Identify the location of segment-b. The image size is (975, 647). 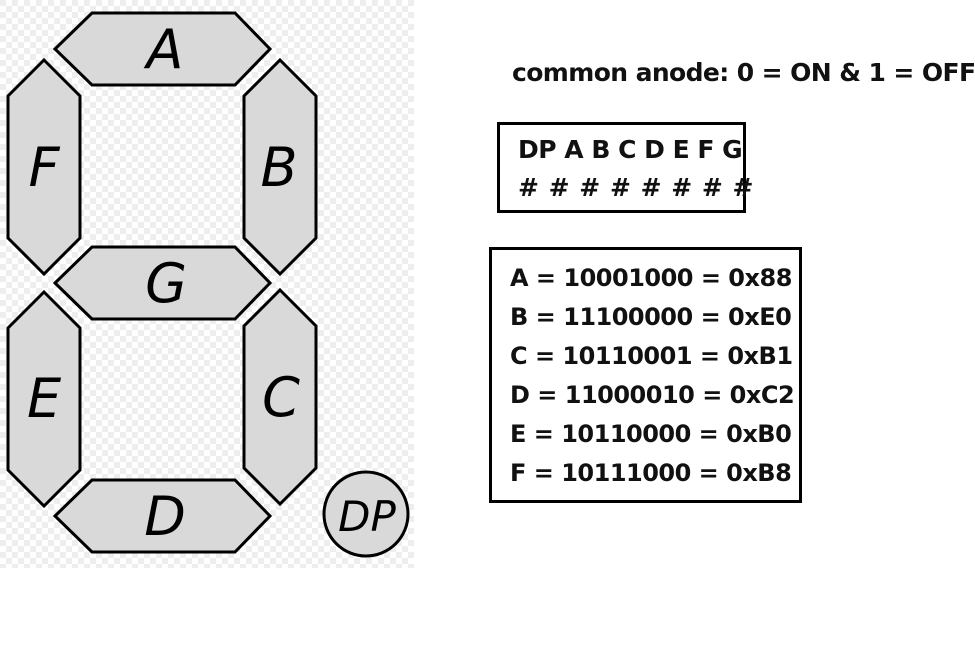
(280, 167).